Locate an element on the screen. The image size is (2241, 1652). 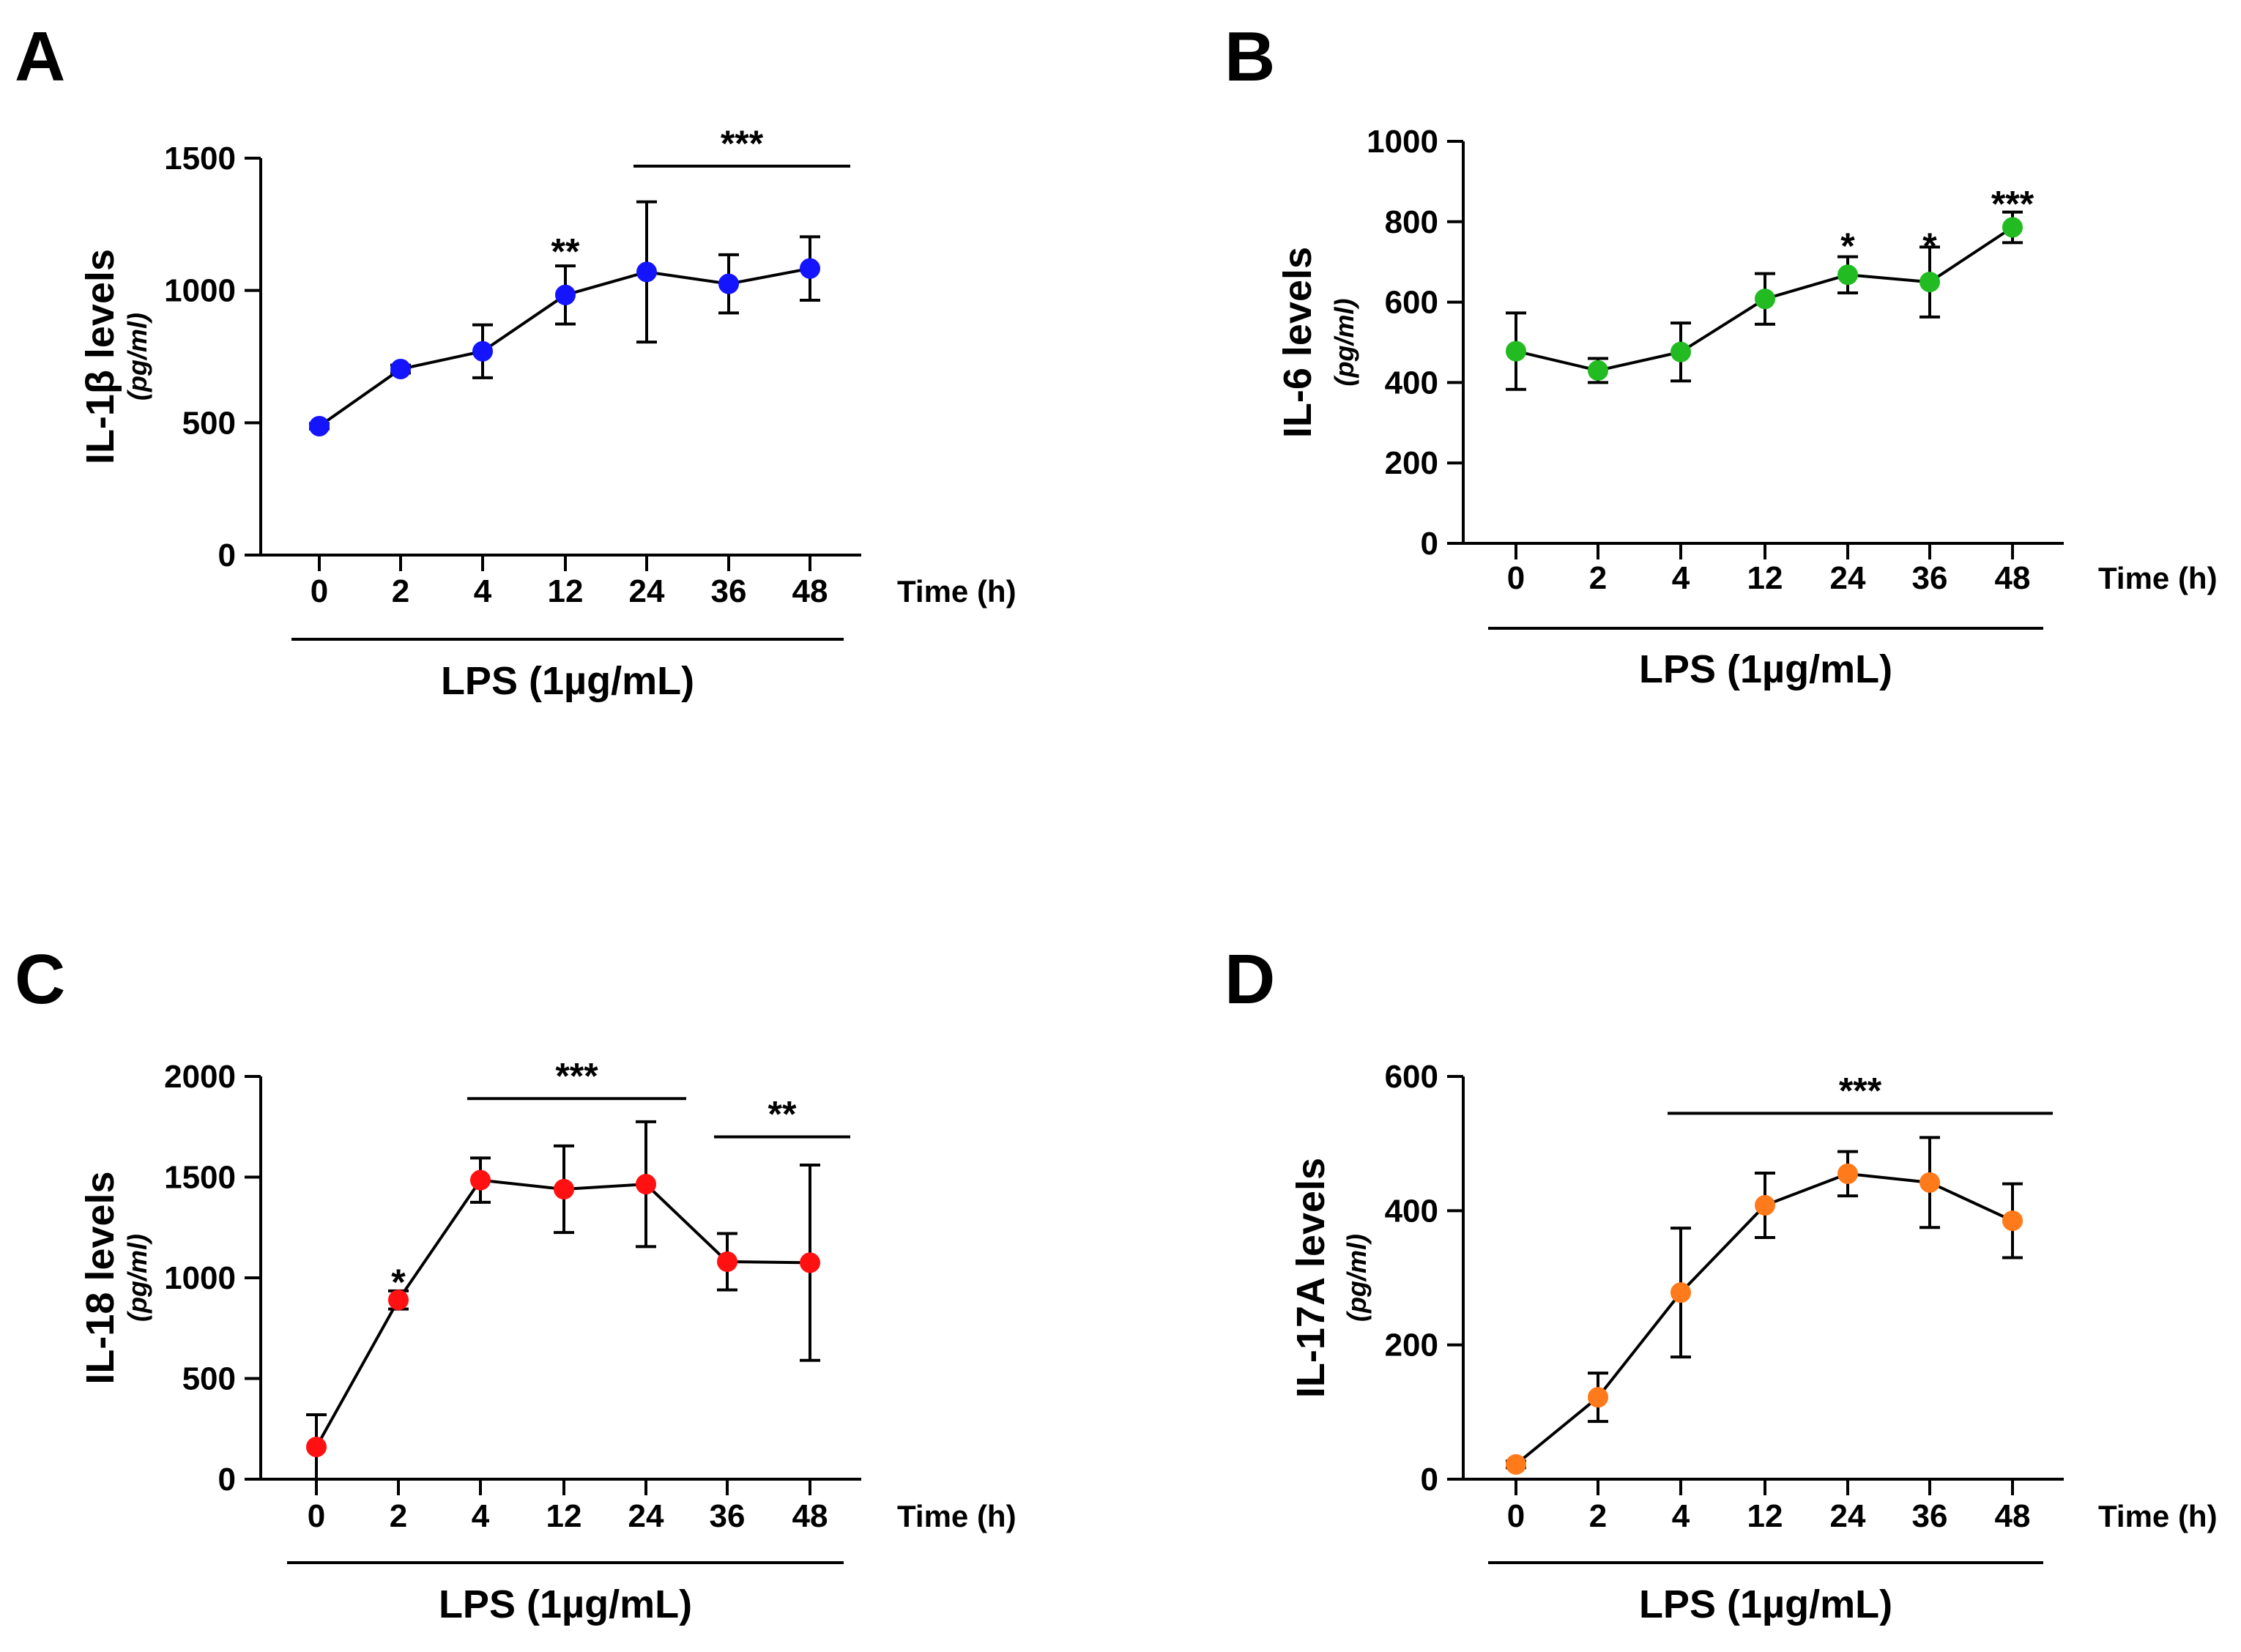
y-axis-title: IL-1β levels is located at coordinates (100, 356).